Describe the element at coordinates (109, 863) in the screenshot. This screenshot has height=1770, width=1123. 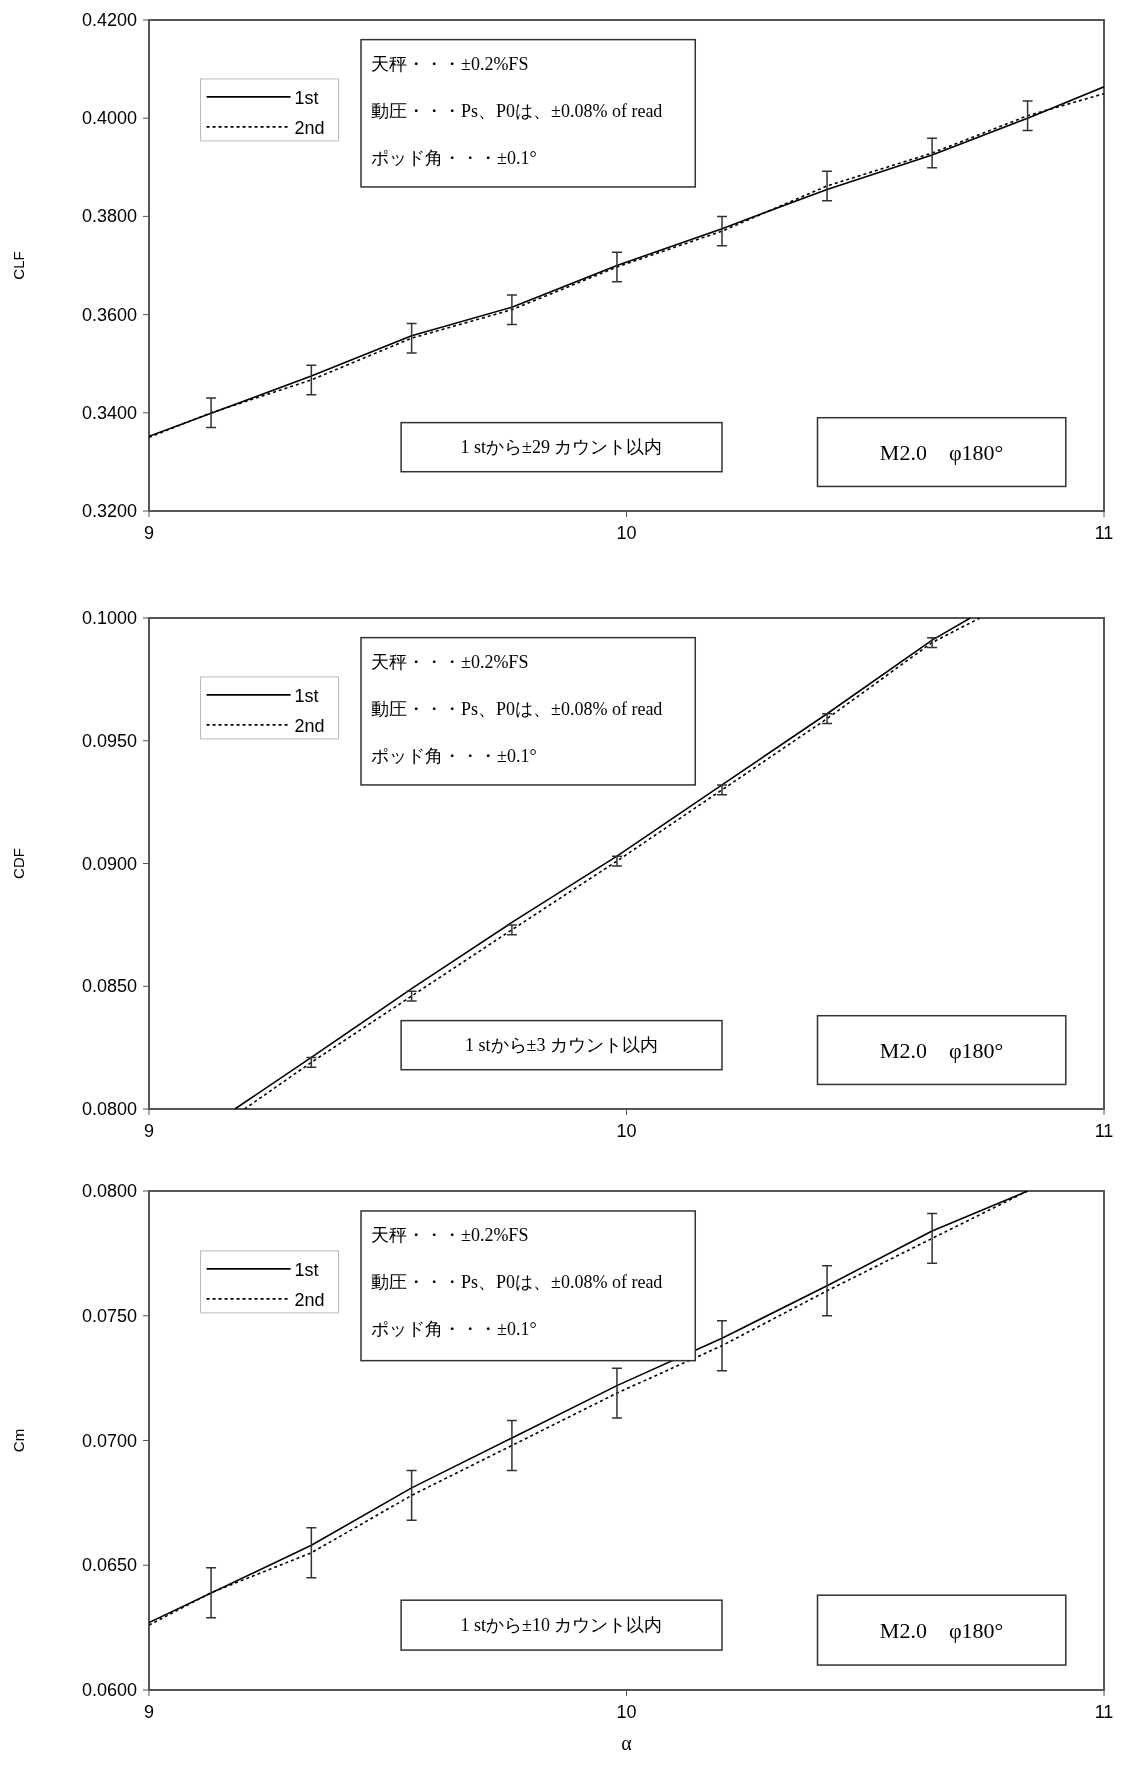
I see `y-tick-label: 0.0900` at that location.